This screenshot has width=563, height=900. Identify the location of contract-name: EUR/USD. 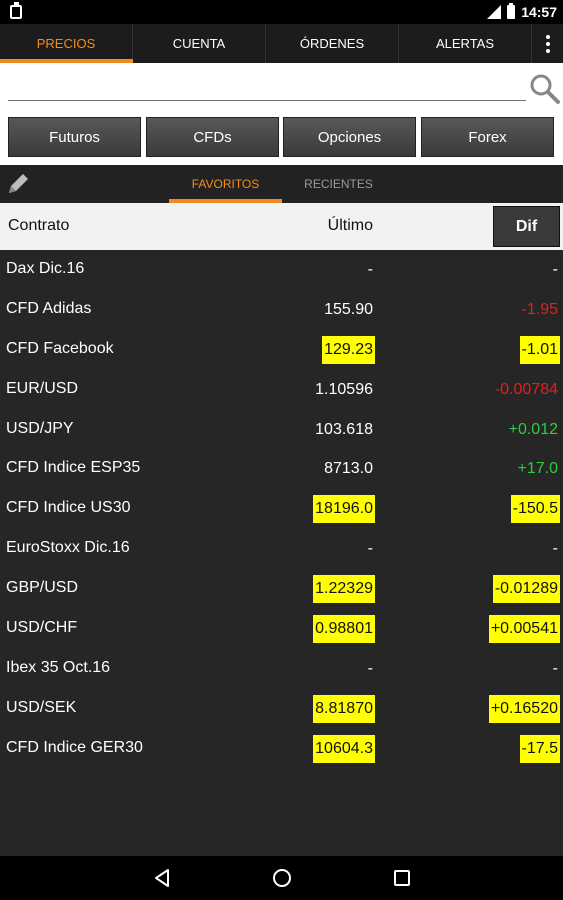
(42, 388).